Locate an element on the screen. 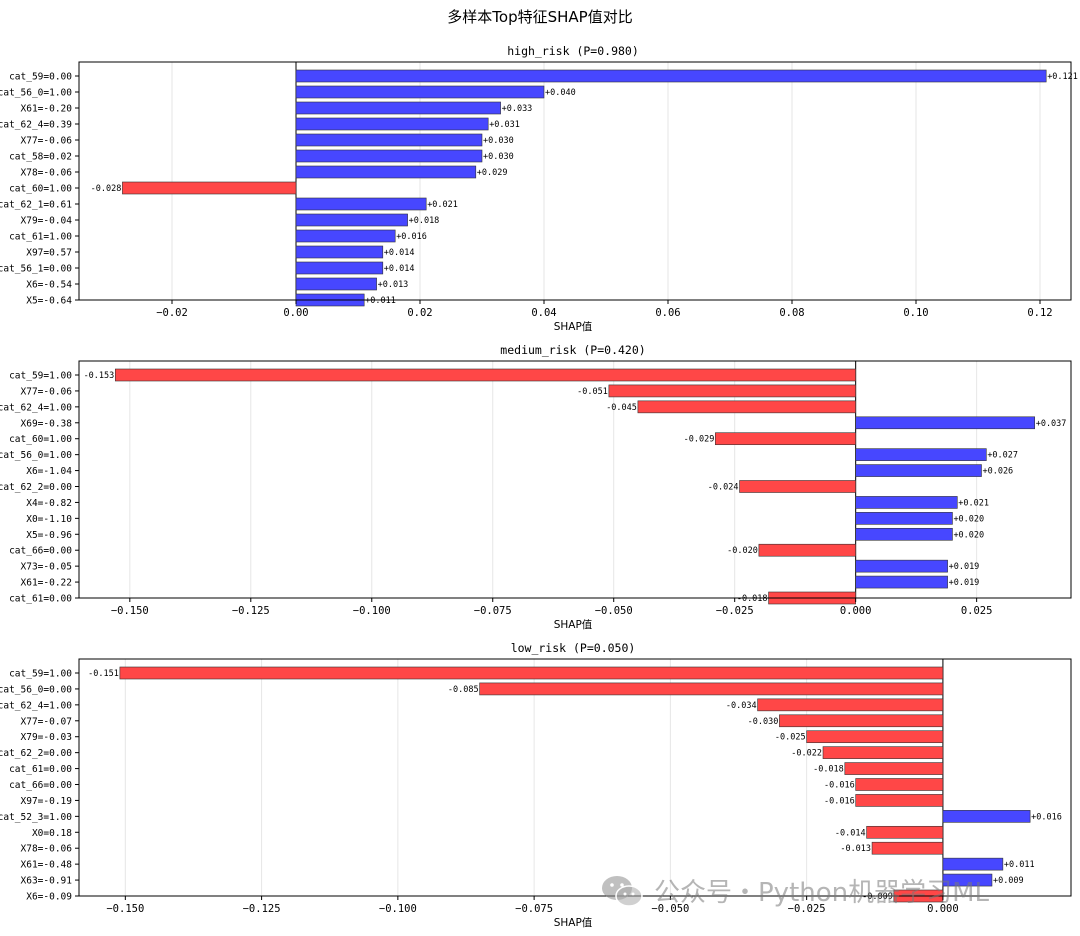 Image resolution: width=1080 pixels, height=936 pixels. category-label: X4=-0.82 is located at coordinates (49, 503).